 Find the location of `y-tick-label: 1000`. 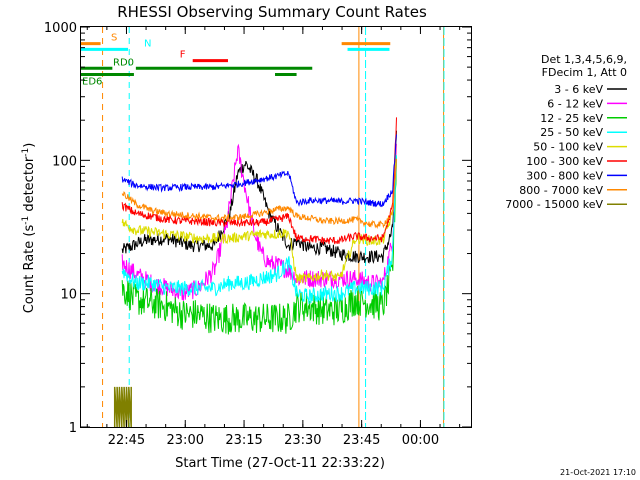

y-tick-label: 1000 is located at coordinates (60, 28).